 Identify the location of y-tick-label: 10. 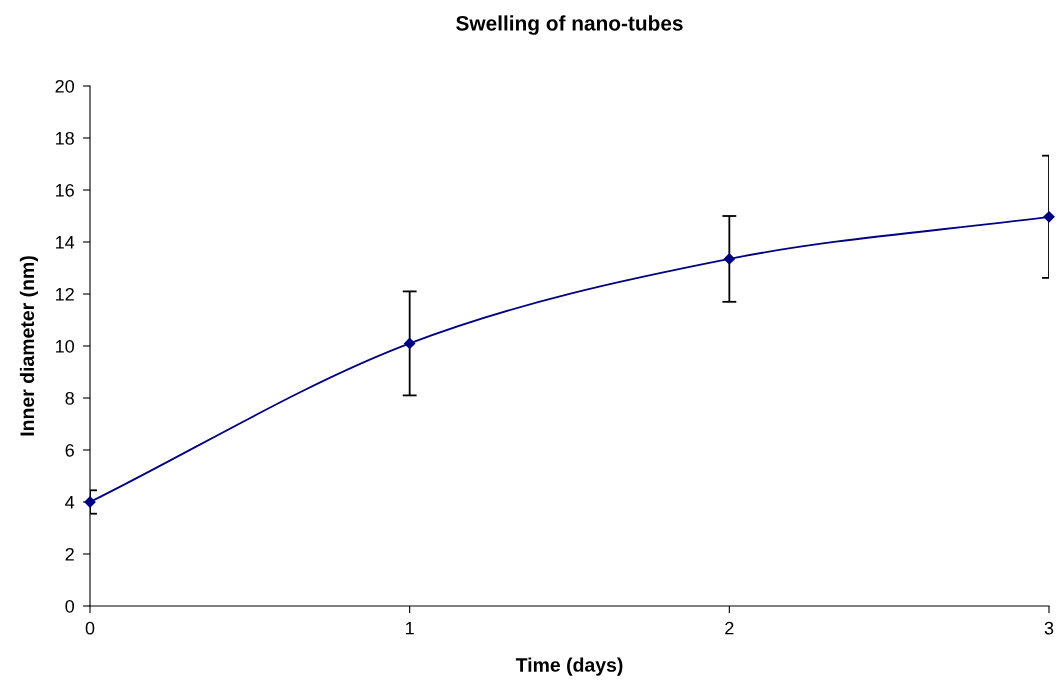
(65, 346).